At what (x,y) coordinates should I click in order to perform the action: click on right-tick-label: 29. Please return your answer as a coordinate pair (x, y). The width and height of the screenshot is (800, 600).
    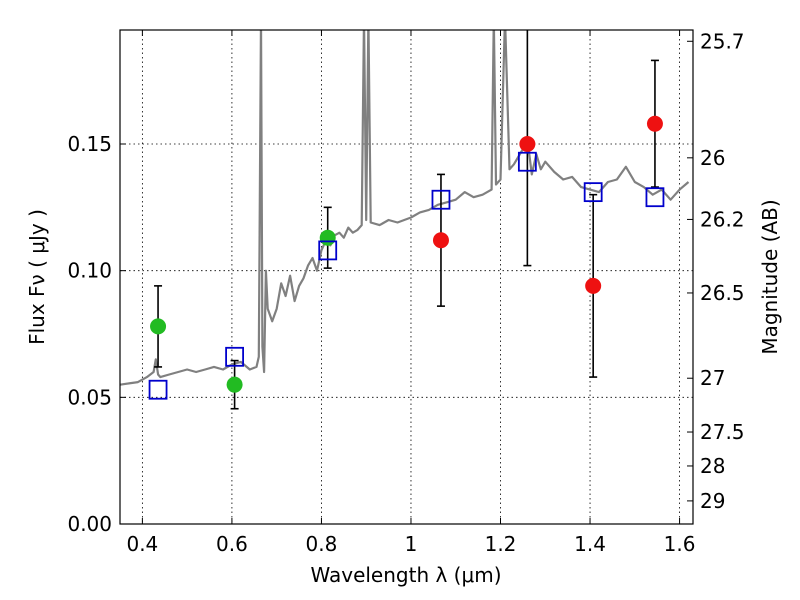
    Looking at the image, I should click on (712, 501).